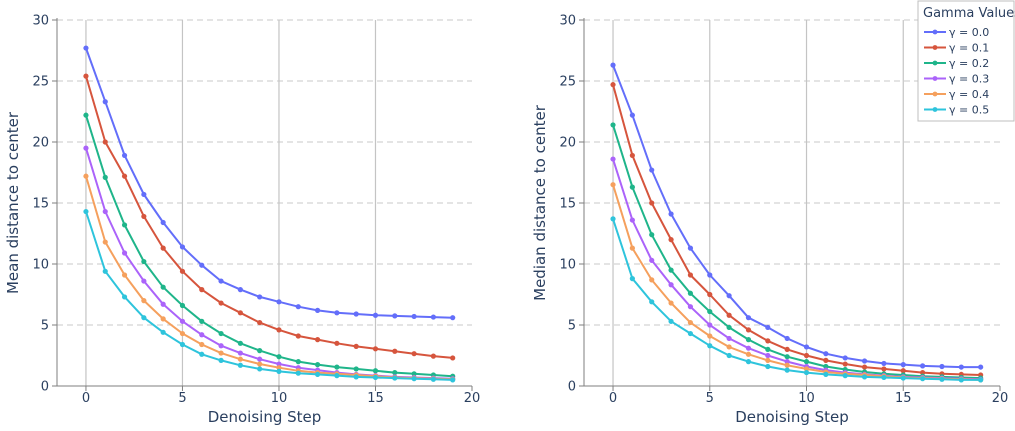 This screenshot has width=1015, height=431. What do you see at coordinates (472, 398) in the screenshot?
I see `x-tick-label: 20` at bounding box center [472, 398].